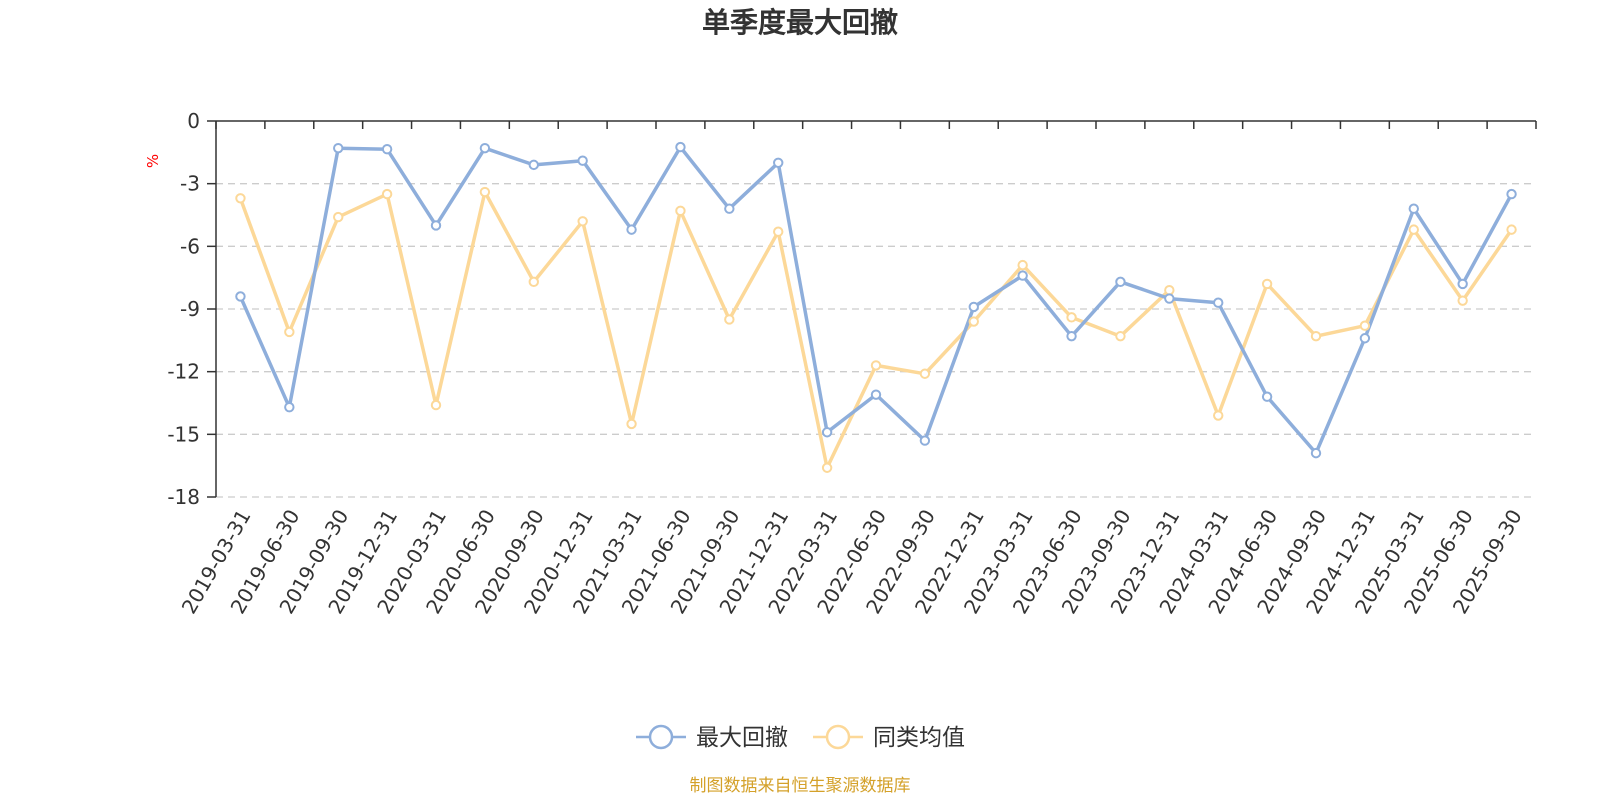 The image size is (1600, 800). What do you see at coordinates (190, 184) in the screenshot?
I see `y-tick-label: -3` at bounding box center [190, 184].